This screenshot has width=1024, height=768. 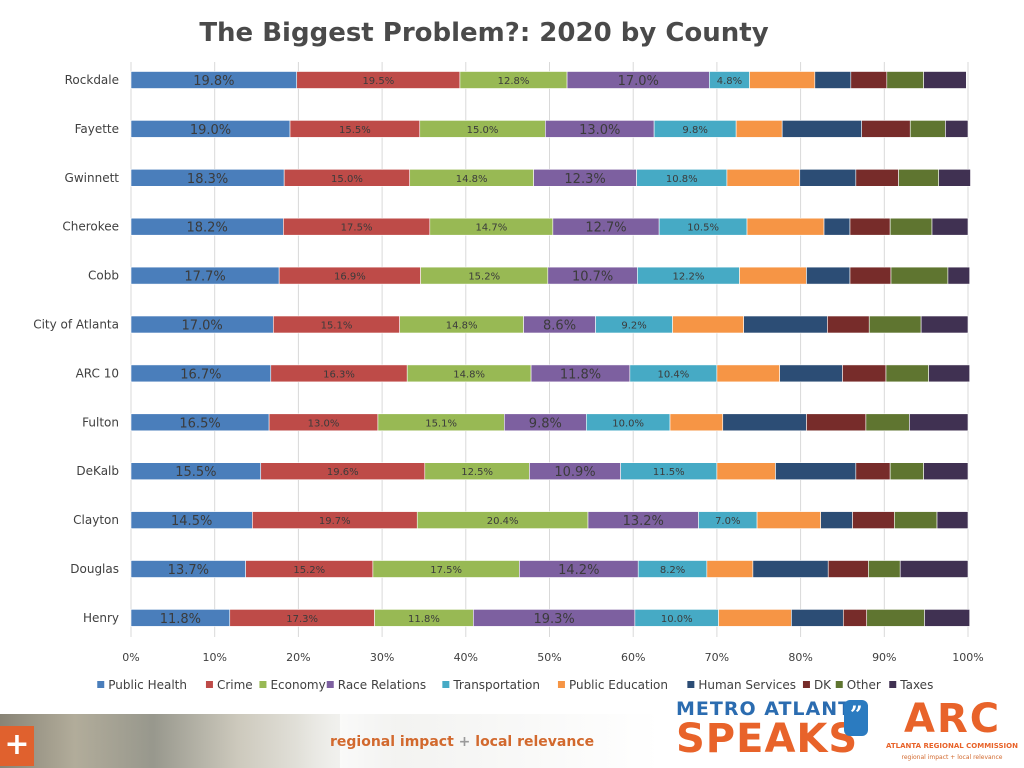 I want to click on category-label: Henry, so click(x=101, y=618).